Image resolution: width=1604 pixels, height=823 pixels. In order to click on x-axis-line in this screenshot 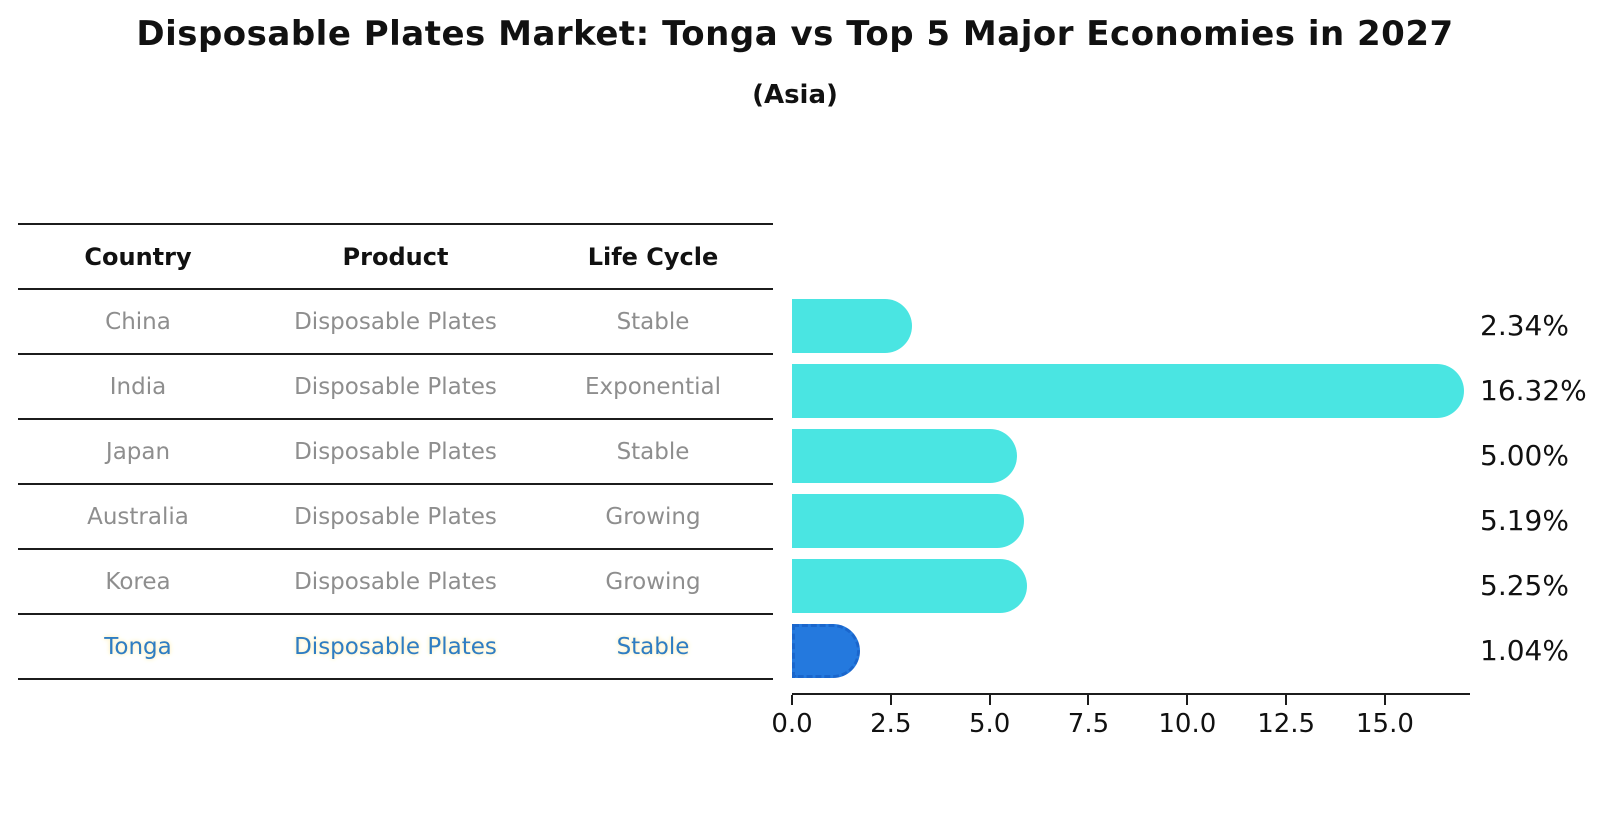, I will do `click(1131, 694)`.